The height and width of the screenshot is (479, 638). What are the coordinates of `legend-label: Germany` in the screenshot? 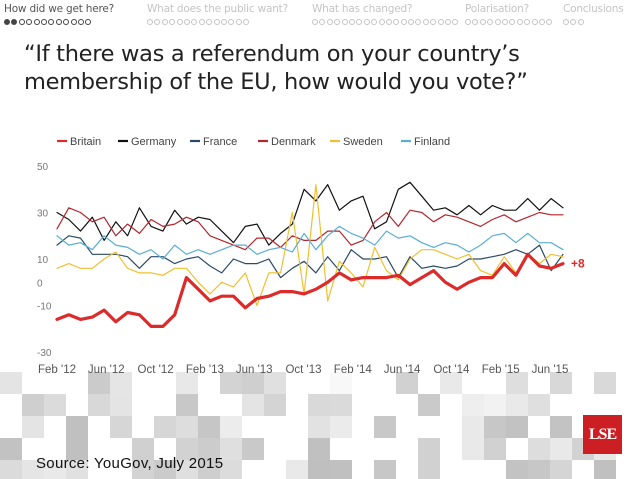 It's located at (154, 142).